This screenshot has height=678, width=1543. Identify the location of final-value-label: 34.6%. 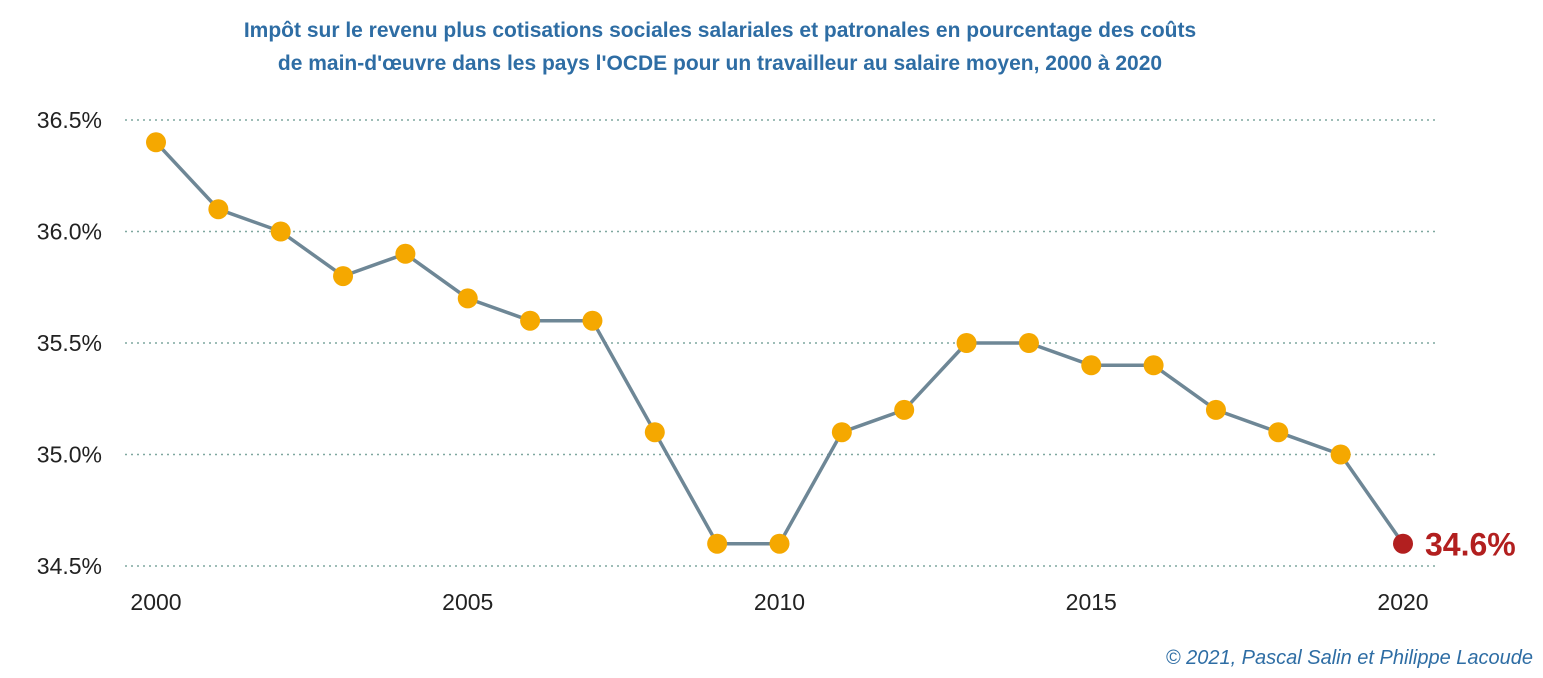
(1470, 545).